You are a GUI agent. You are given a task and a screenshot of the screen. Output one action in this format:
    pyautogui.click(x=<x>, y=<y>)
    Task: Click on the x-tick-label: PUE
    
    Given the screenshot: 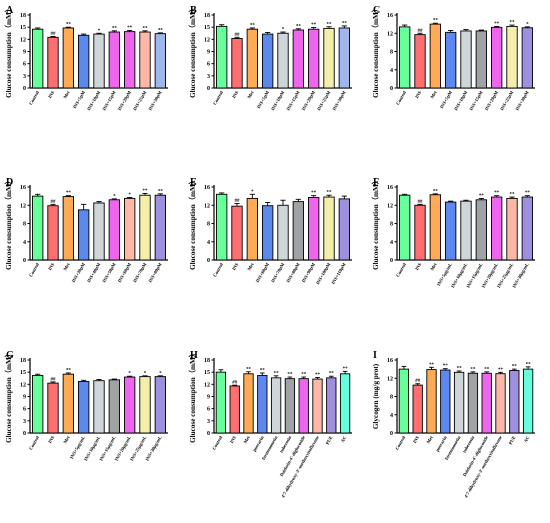 What is the action you would take?
    pyautogui.click(x=512, y=440)
    